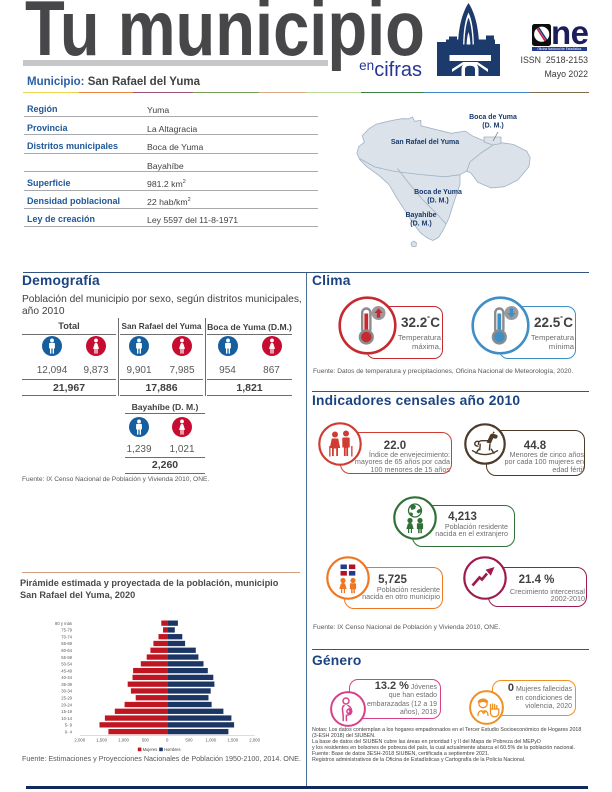 Image resolution: width=612 pixels, height=792 pixels. Describe the element at coordinates (66, 630) in the screenshot. I see `svg-text: 75-79` at that location.